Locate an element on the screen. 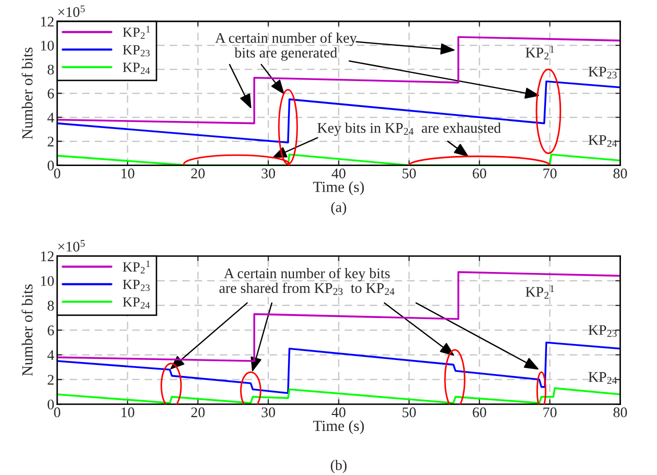  annotation: Key bits in KP$_{24}$ are exhausted is located at coordinates (409, 129).